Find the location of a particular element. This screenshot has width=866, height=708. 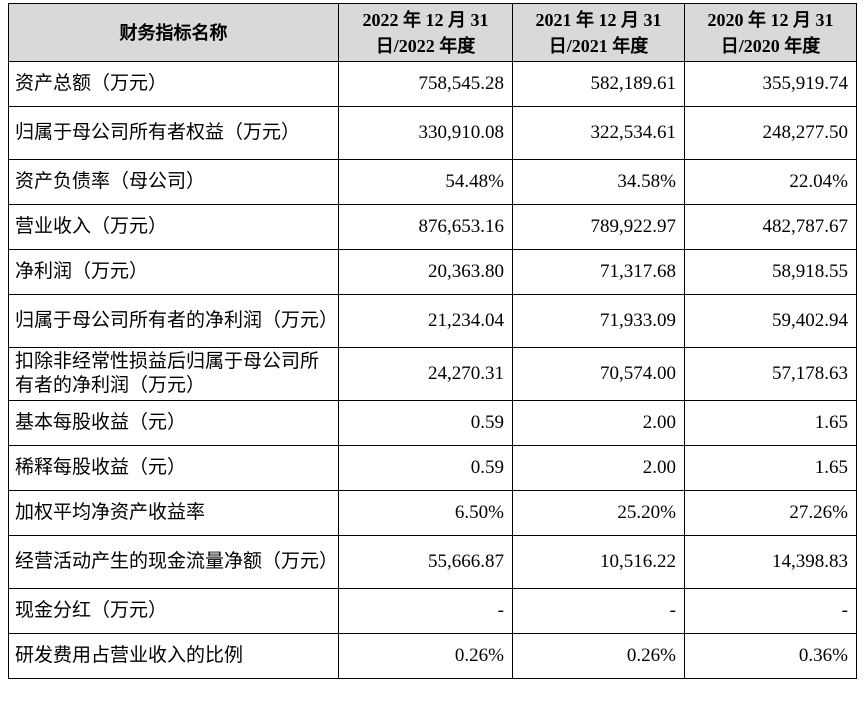

table-row: 稀释每股收益（元） 0.59 2.00 1.65 is located at coordinates (432, 468).